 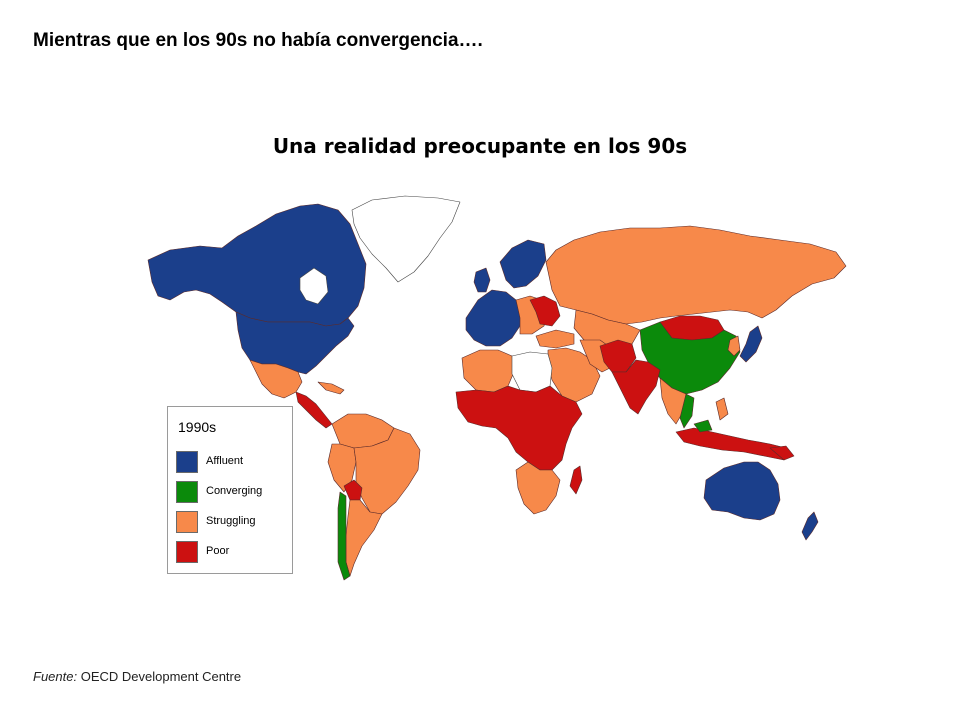 What do you see at coordinates (636, 387) in the screenshot?
I see `region-india` at bounding box center [636, 387].